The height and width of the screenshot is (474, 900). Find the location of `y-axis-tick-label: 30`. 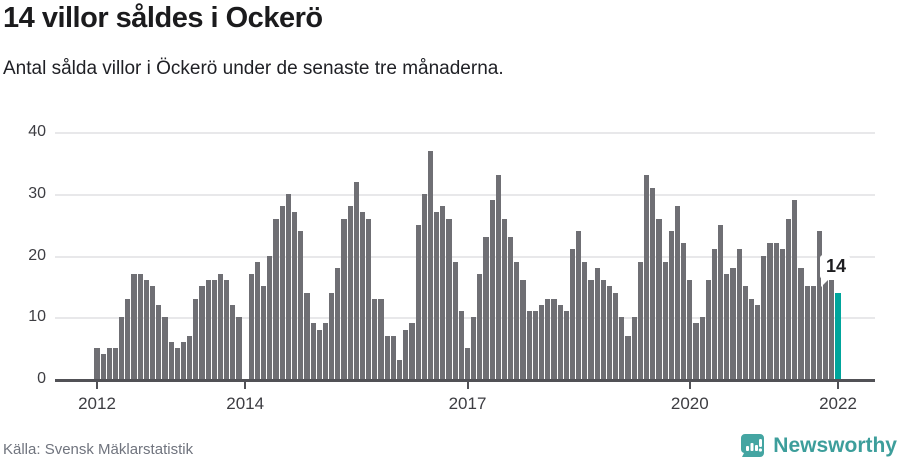

y-axis-tick-label: 30 is located at coordinates (37, 193).